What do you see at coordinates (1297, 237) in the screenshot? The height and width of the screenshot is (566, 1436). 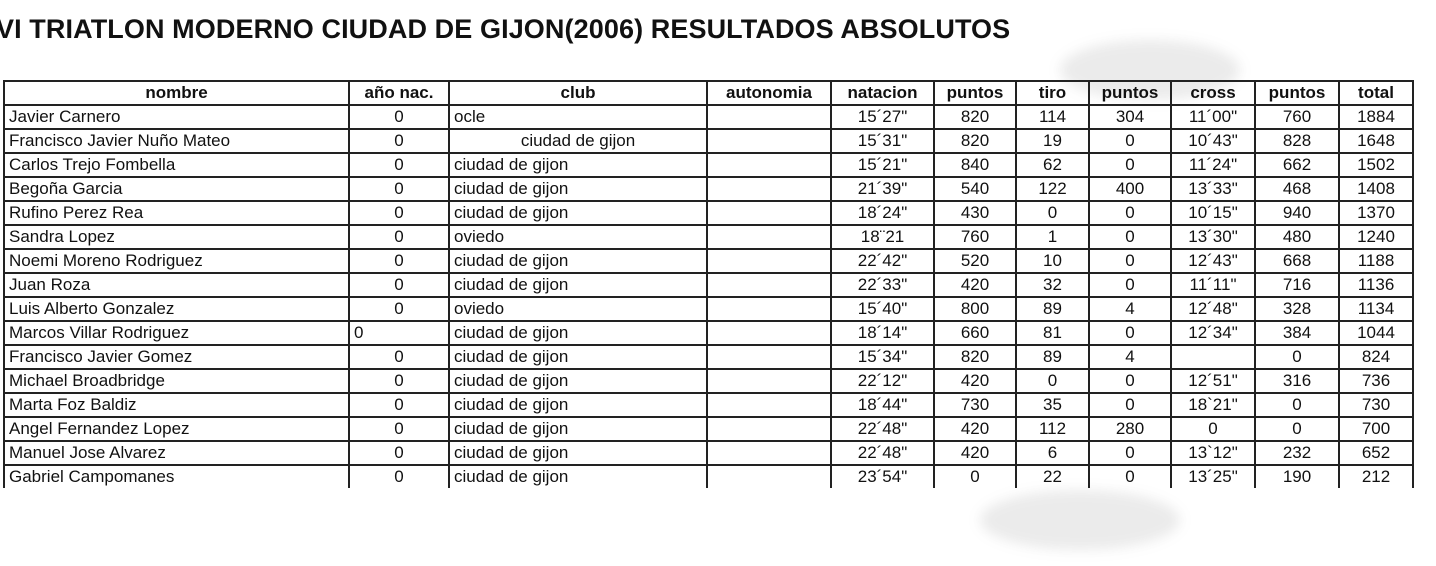 I see `cell-puntos-cross: 480` at bounding box center [1297, 237].